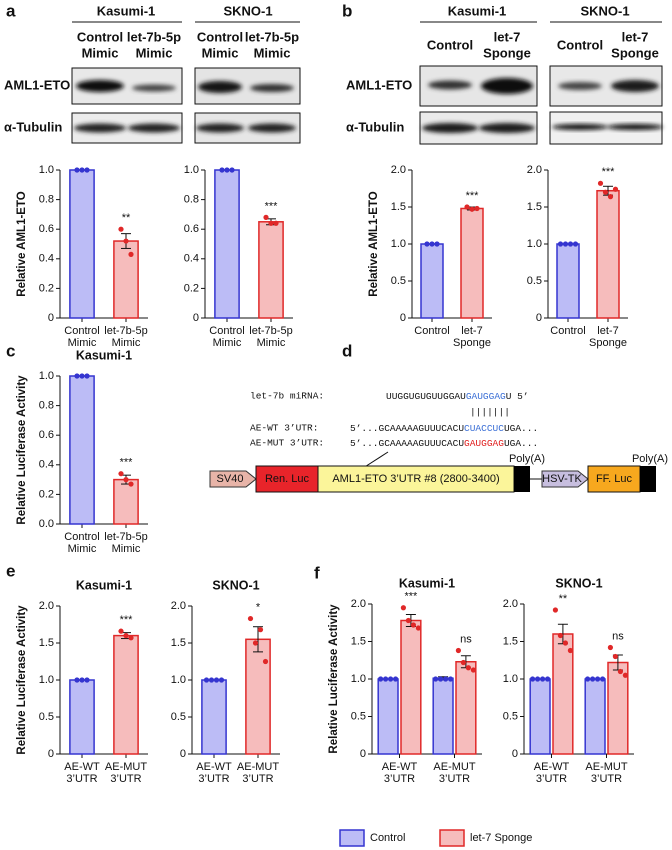 This screenshot has width=672, height=850. Describe the element at coordinates (486, 396) in the screenshot. I see `seed-region: GAUGGAG` at that location.